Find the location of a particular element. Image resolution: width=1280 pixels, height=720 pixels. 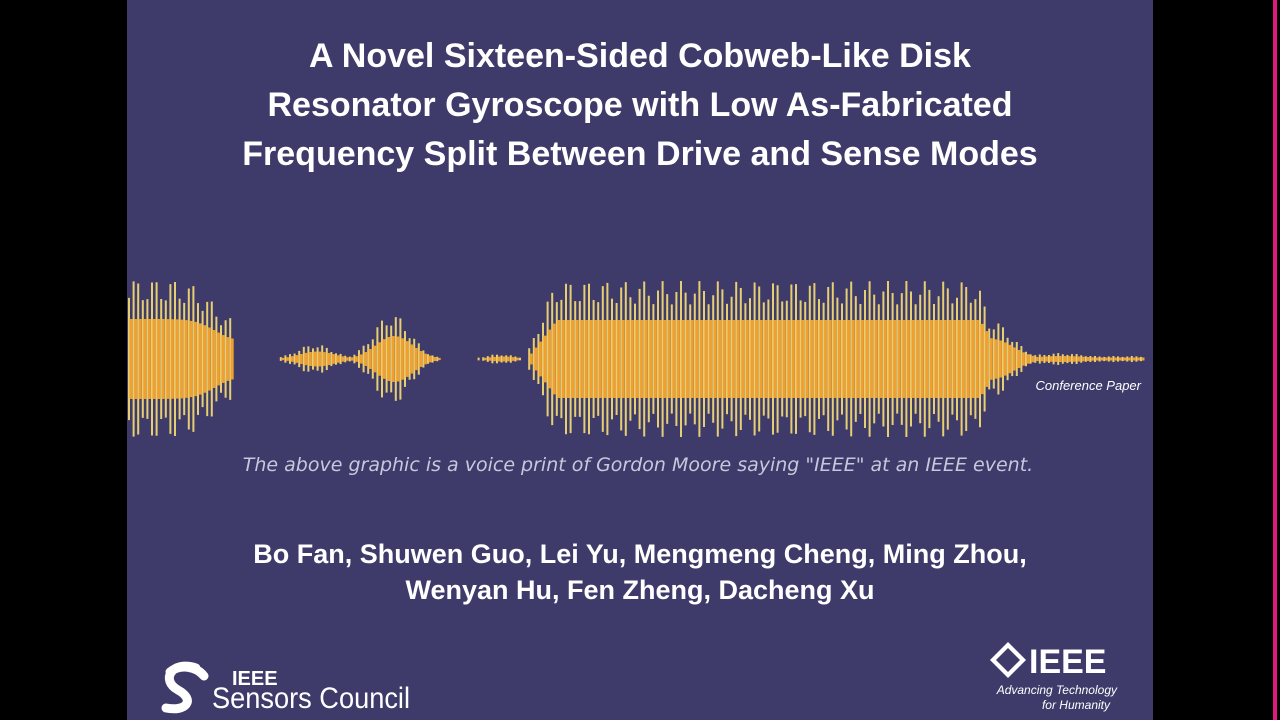

sensors-council-logo: IEEE Sensors Council is located at coordinates (285, 688).